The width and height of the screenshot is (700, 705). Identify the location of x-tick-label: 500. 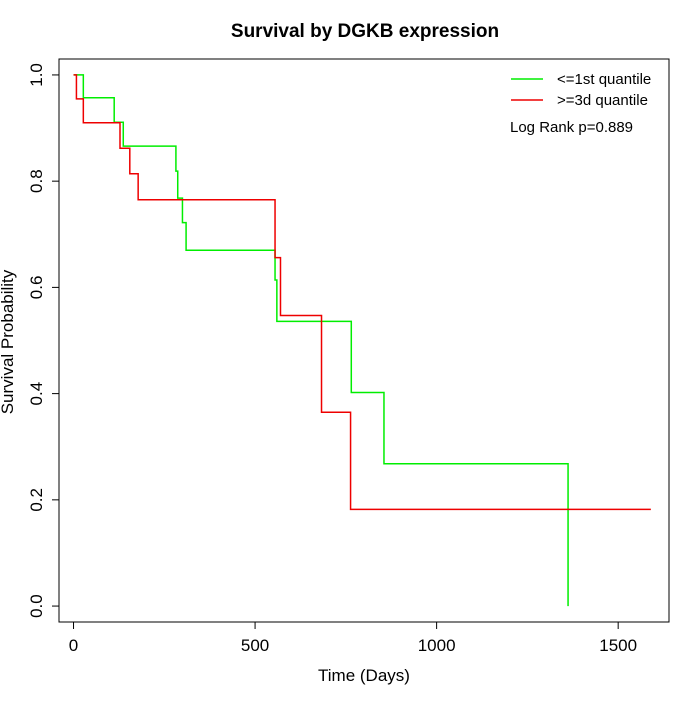
(255, 645).